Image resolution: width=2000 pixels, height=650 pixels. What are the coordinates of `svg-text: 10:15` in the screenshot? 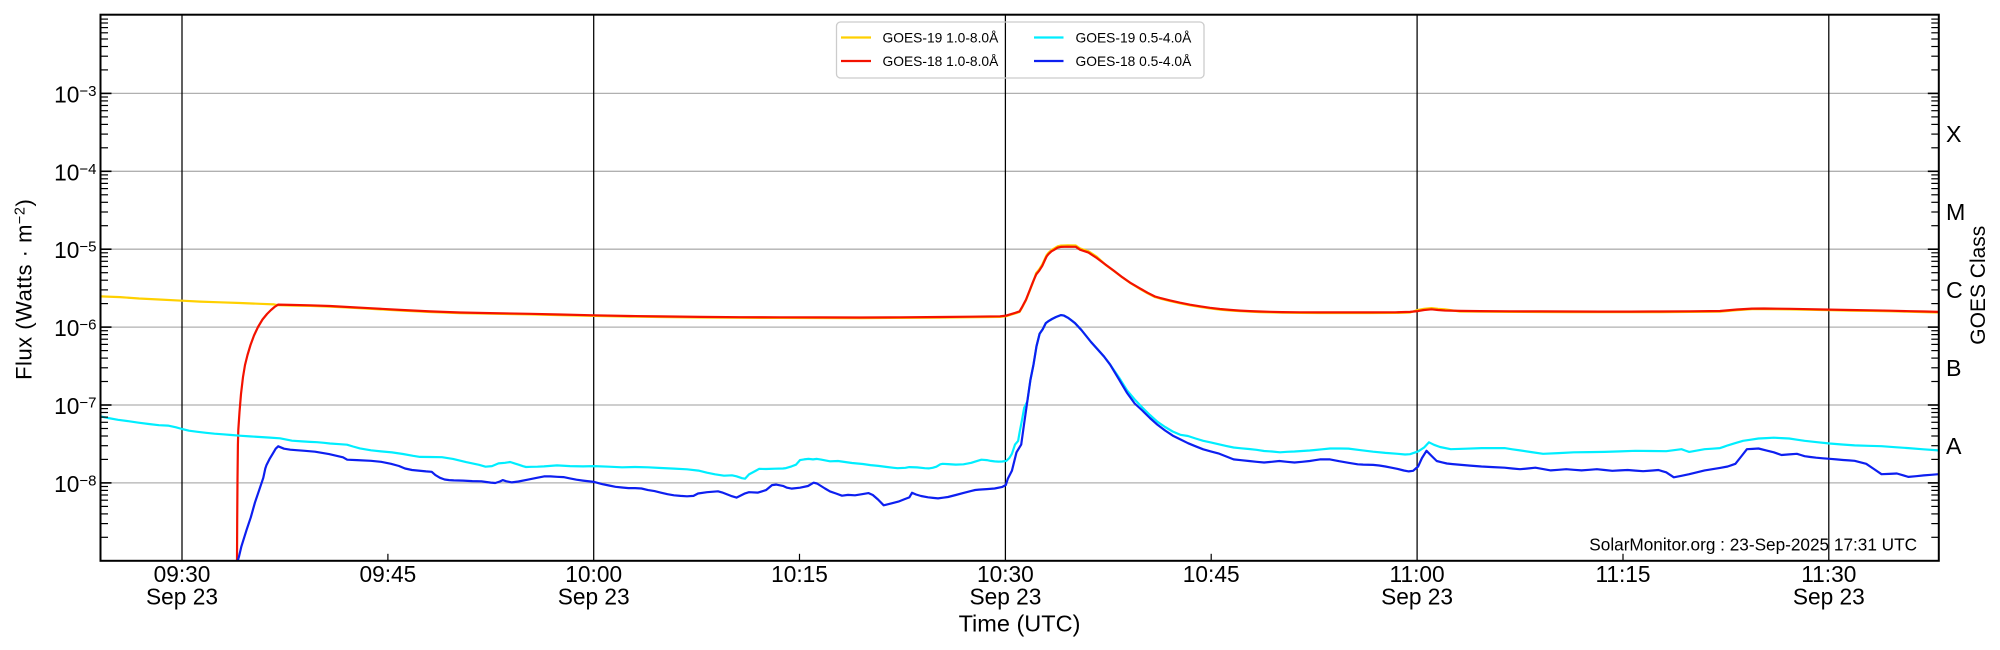 It's located at (799, 574).